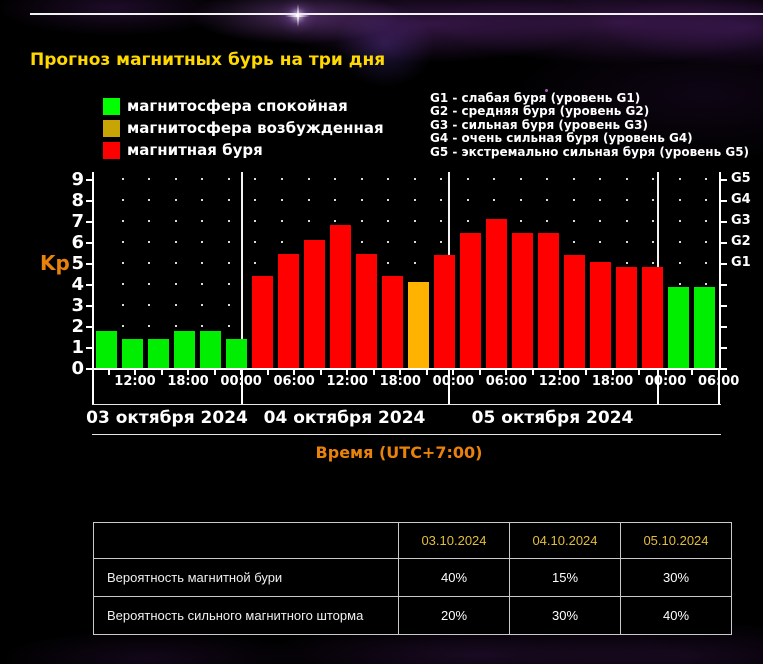 Image resolution: width=763 pixels, height=664 pixels. I want to click on g-level-label: G2, so click(741, 241).